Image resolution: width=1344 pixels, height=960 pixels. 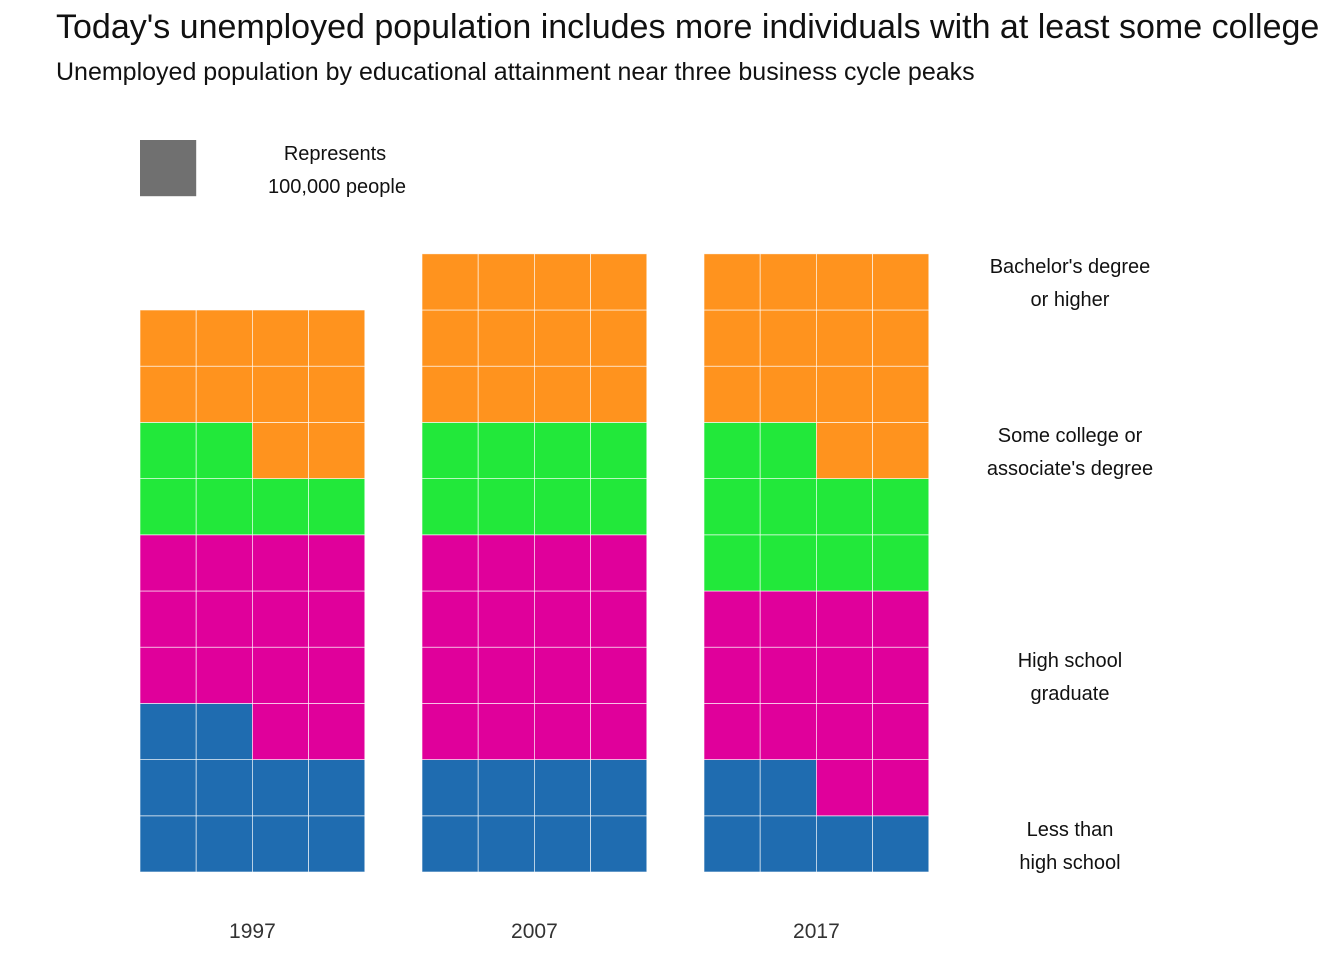 What do you see at coordinates (1069, 863) in the screenshot?
I see `series-label: high school` at bounding box center [1069, 863].